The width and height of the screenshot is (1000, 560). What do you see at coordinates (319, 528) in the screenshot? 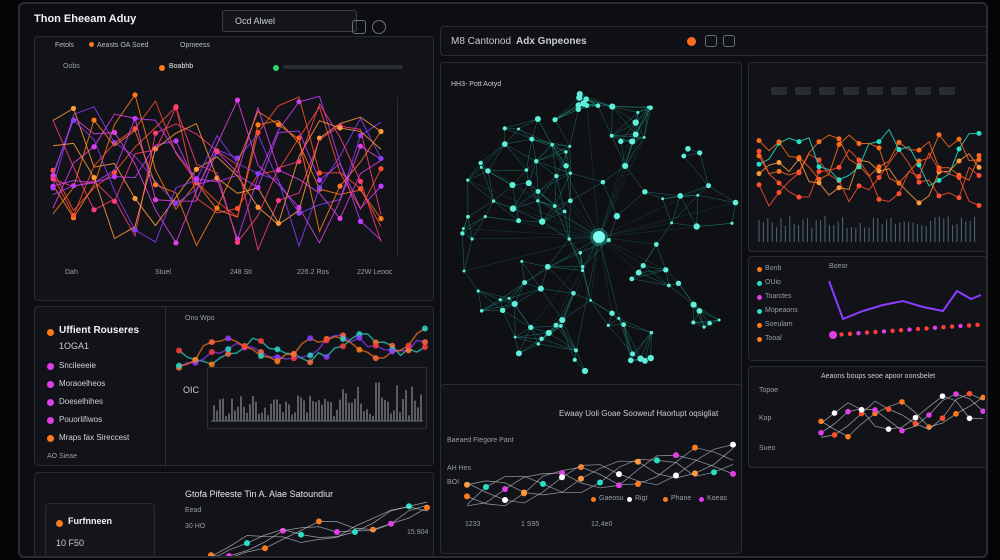
I see `bottom-wave-chart` at bounding box center [319, 528].